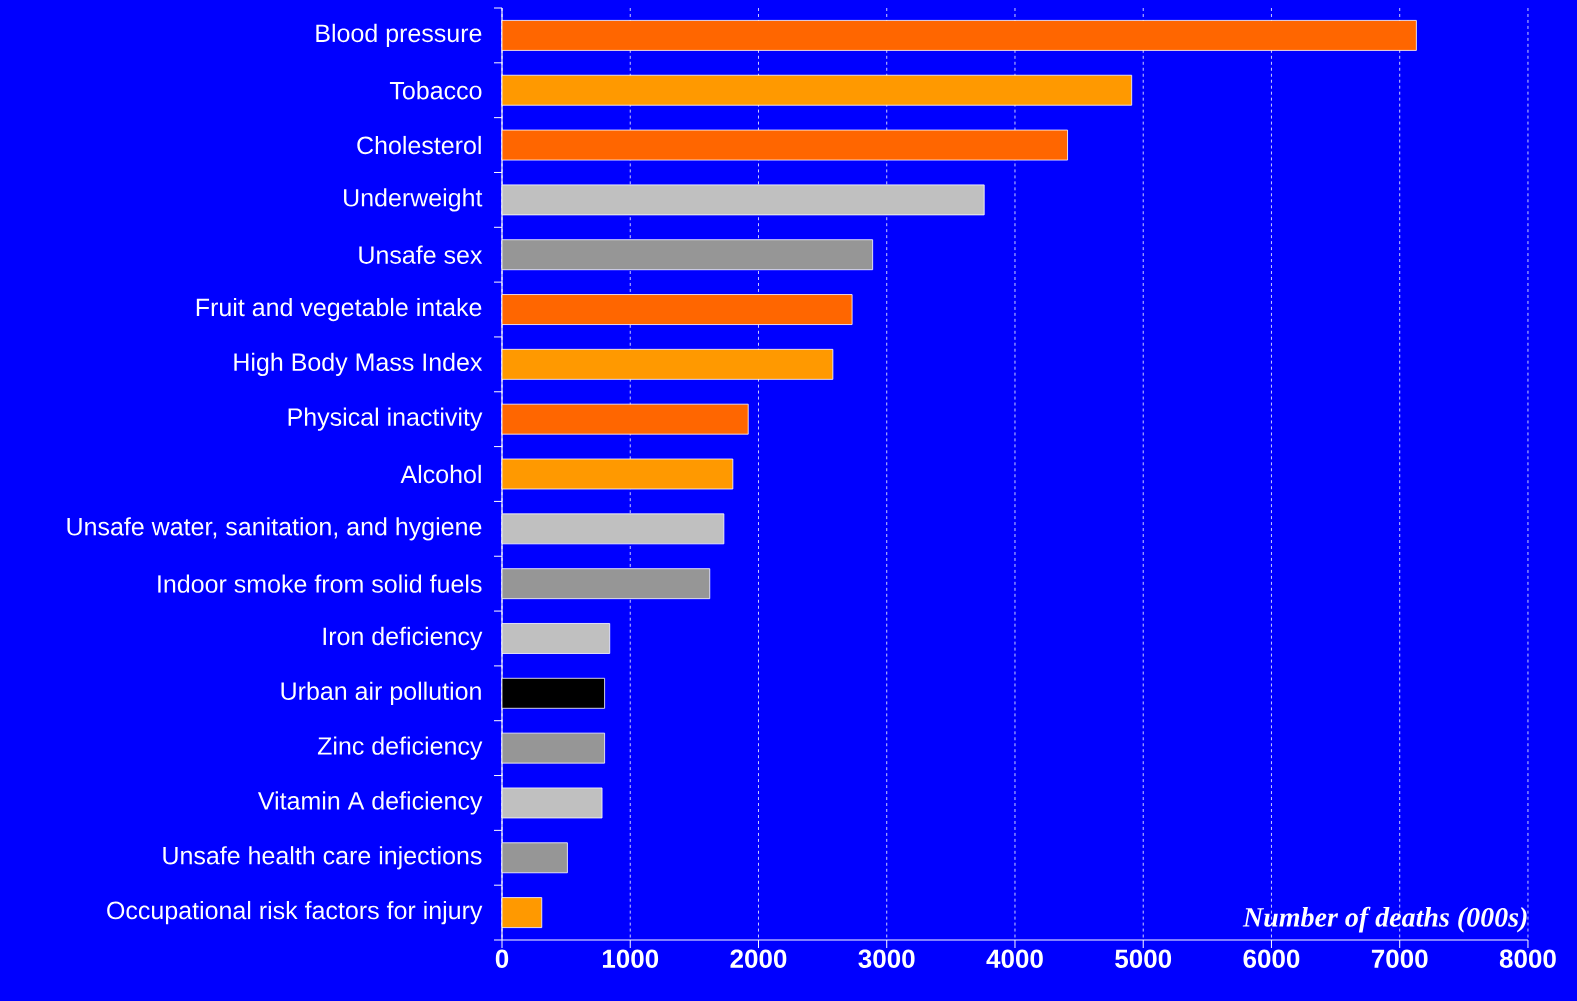 Image resolution: width=1577 pixels, height=1001 pixels. What do you see at coordinates (1384, 919) in the screenshot?
I see `x-axis-title: Number of deaths (000s)` at bounding box center [1384, 919].